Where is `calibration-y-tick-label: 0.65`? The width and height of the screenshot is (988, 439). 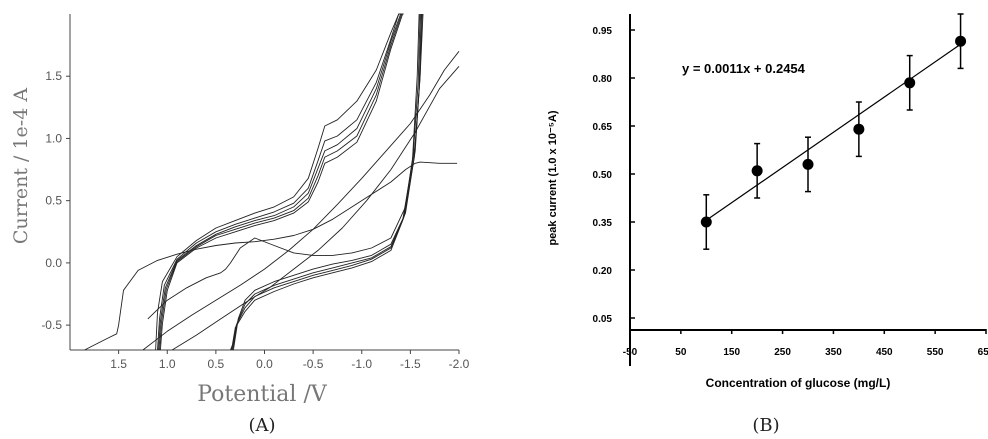 calibration-y-tick-label: 0.65 is located at coordinates (603, 127).